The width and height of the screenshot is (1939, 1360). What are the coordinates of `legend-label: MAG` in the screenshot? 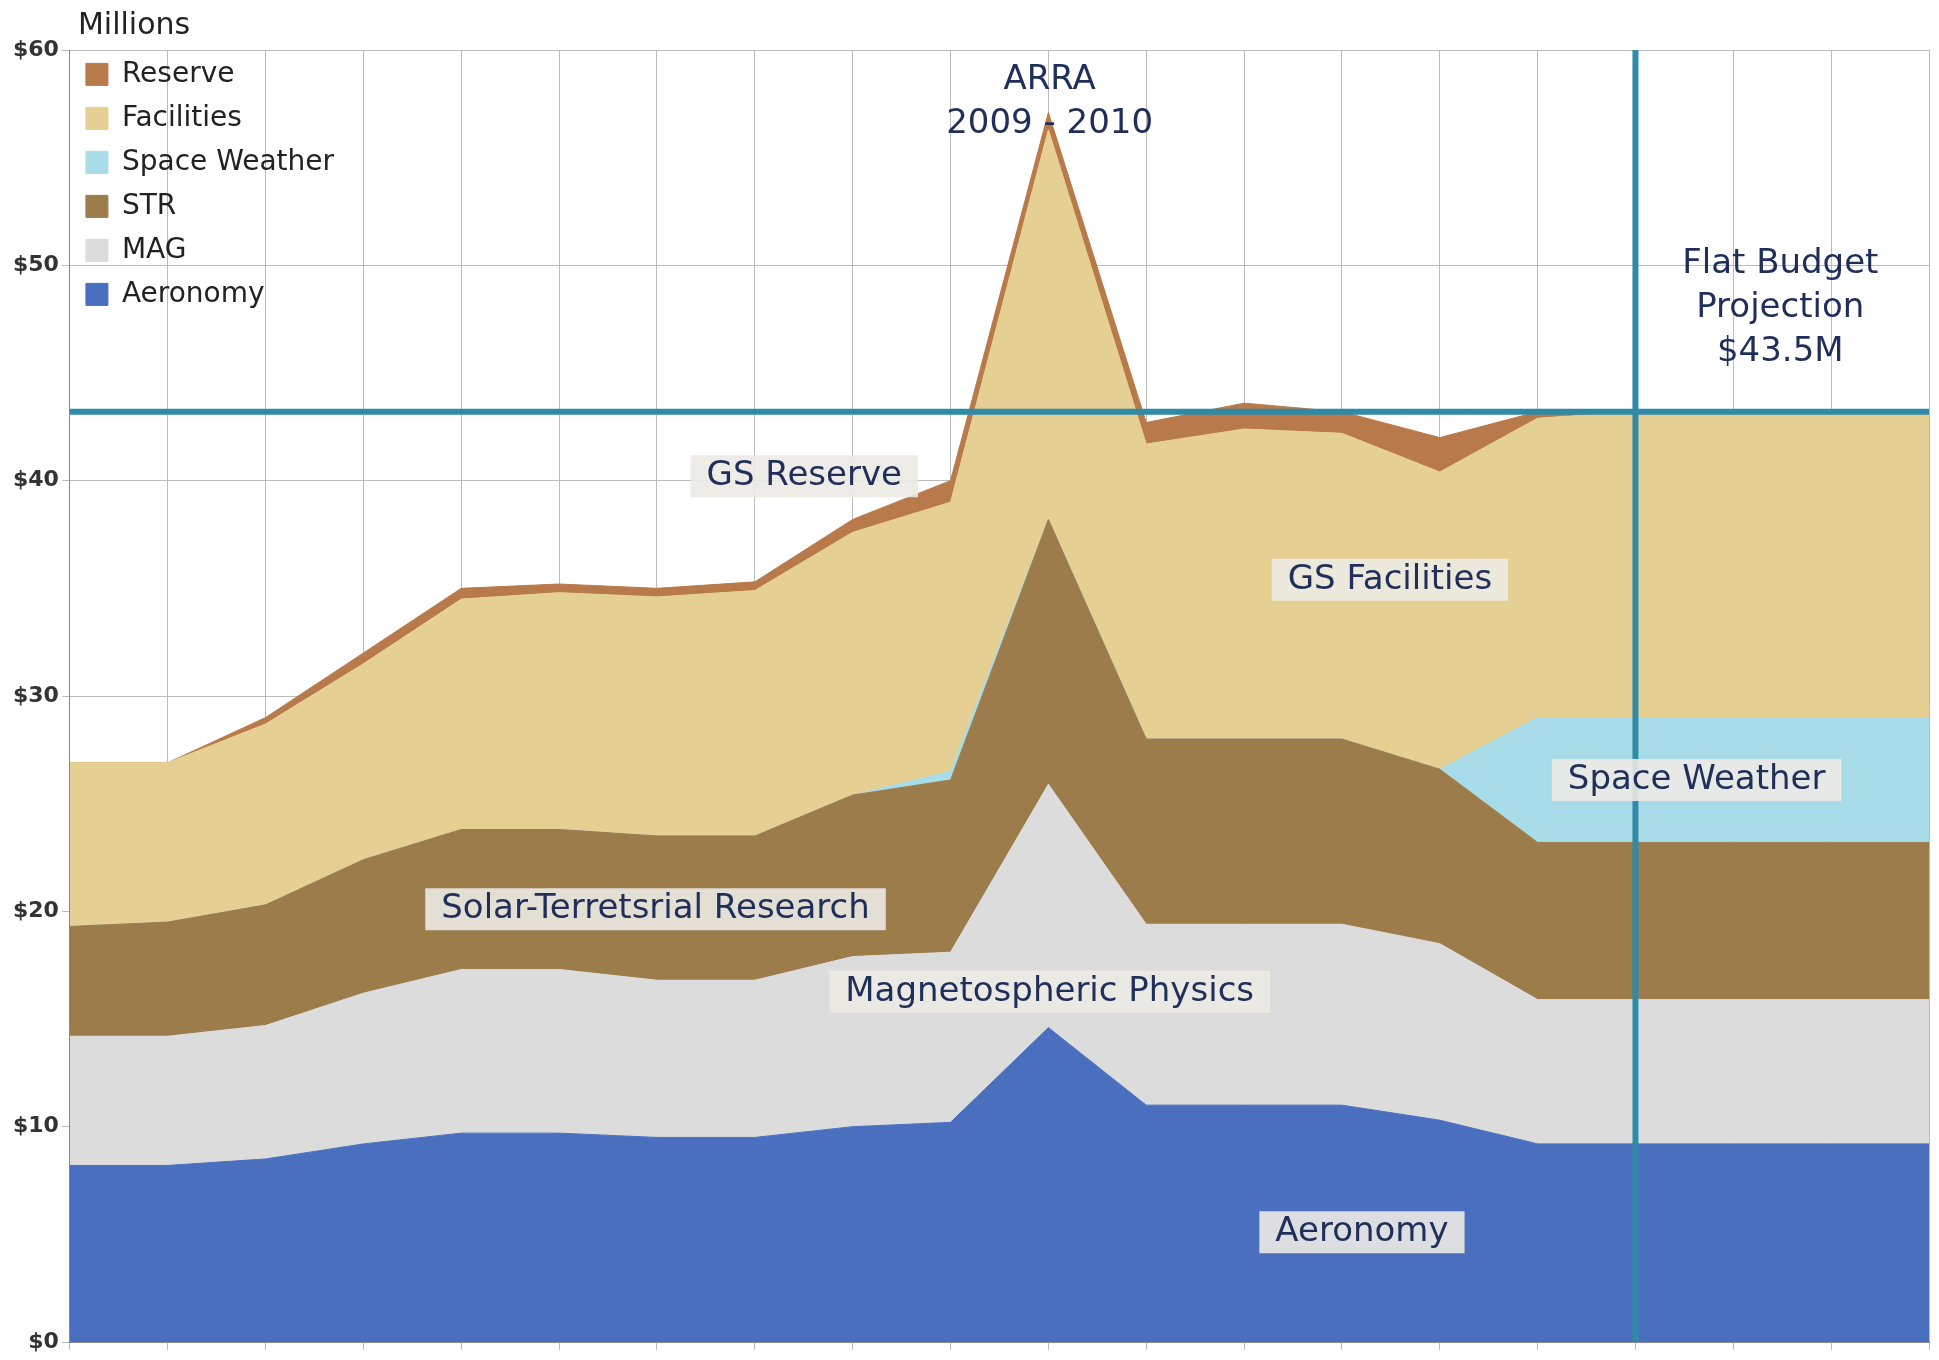 It's located at (154, 248).